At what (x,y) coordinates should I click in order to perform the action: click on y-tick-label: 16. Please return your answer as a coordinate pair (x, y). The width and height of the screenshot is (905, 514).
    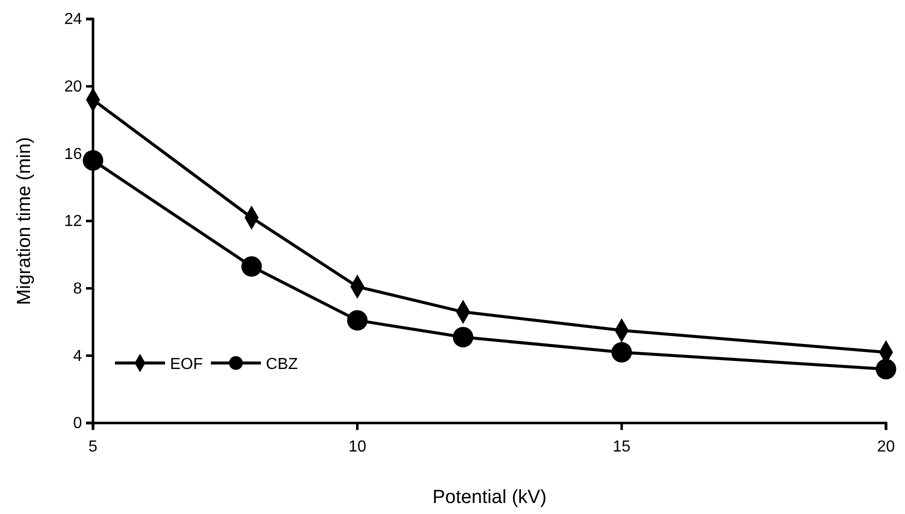
    Looking at the image, I should click on (73, 154).